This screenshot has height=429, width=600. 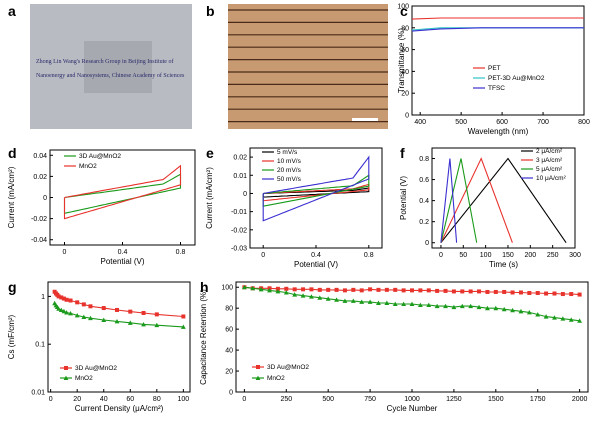 What do you see at coordinates (549, 151) in the screenshot?
I see `legend-label: 2 μA/cm²` at bounding box center [549, 151].